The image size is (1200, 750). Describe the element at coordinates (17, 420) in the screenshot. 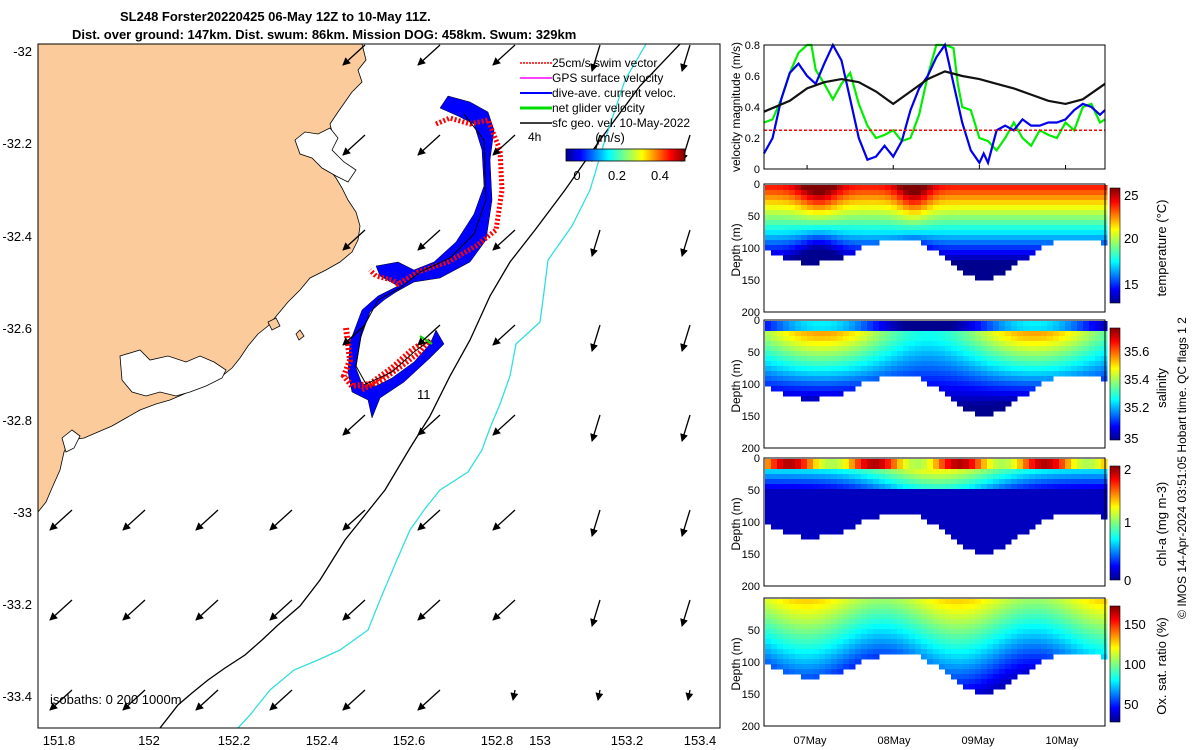

I see `map-ytick: -32.8` at that location.